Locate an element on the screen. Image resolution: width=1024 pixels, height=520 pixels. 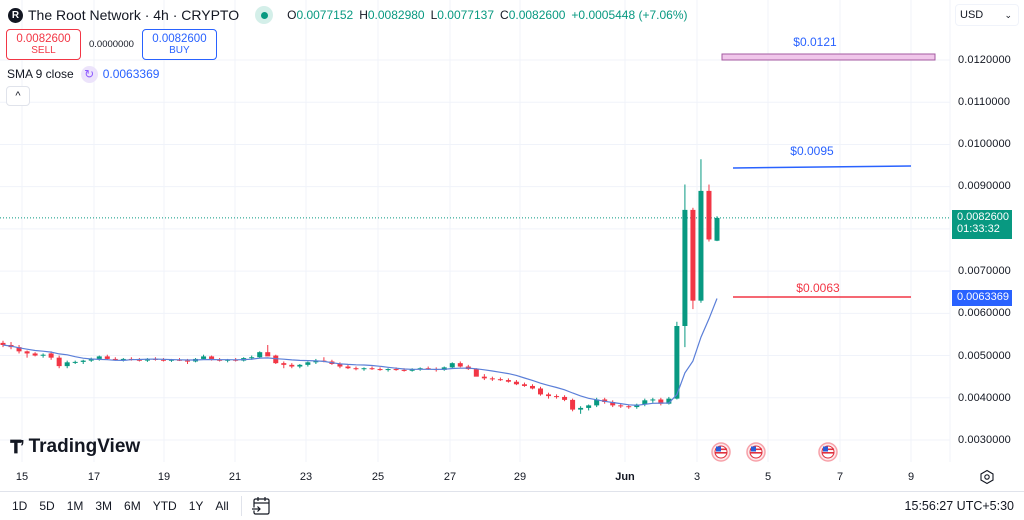
time-axis-label: 21 is located at coordinates (235, 477).